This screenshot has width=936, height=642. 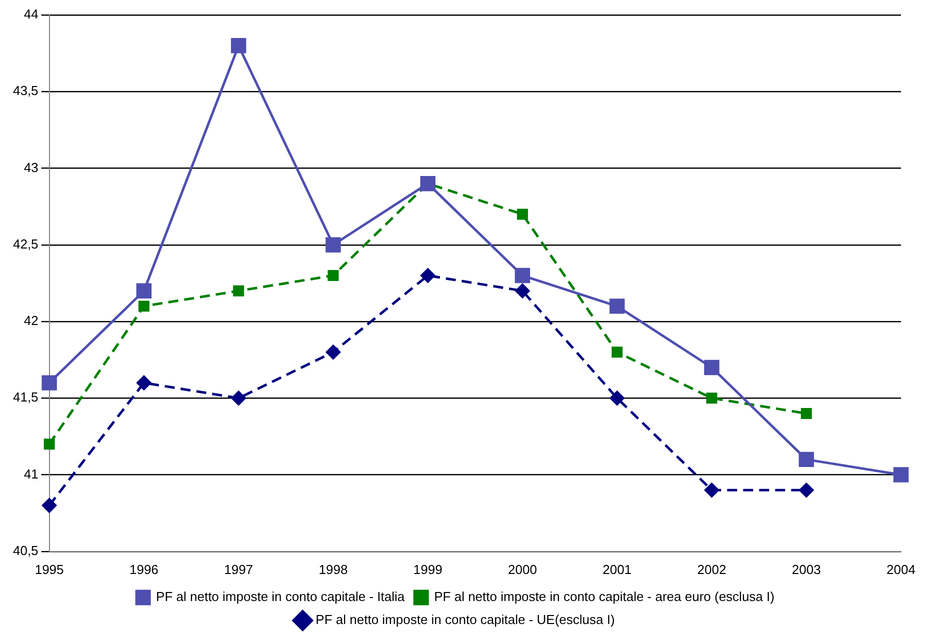 I want to click on y-tick-label: 42,5, so click(x=25, y=244).